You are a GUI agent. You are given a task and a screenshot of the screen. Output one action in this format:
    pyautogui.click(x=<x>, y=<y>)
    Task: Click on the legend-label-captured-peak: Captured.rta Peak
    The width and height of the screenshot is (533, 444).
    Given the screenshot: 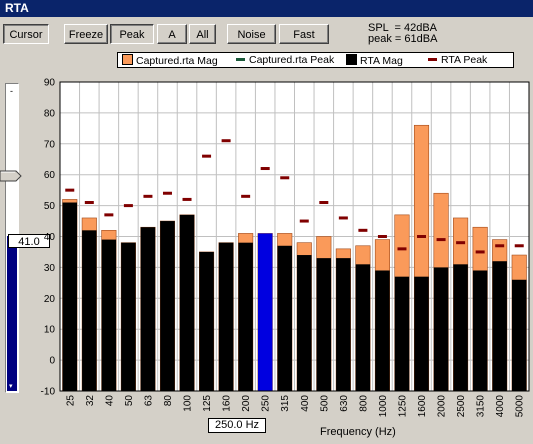 What is the action you would take?
    pyautogui.click(x=292, y=60)
    